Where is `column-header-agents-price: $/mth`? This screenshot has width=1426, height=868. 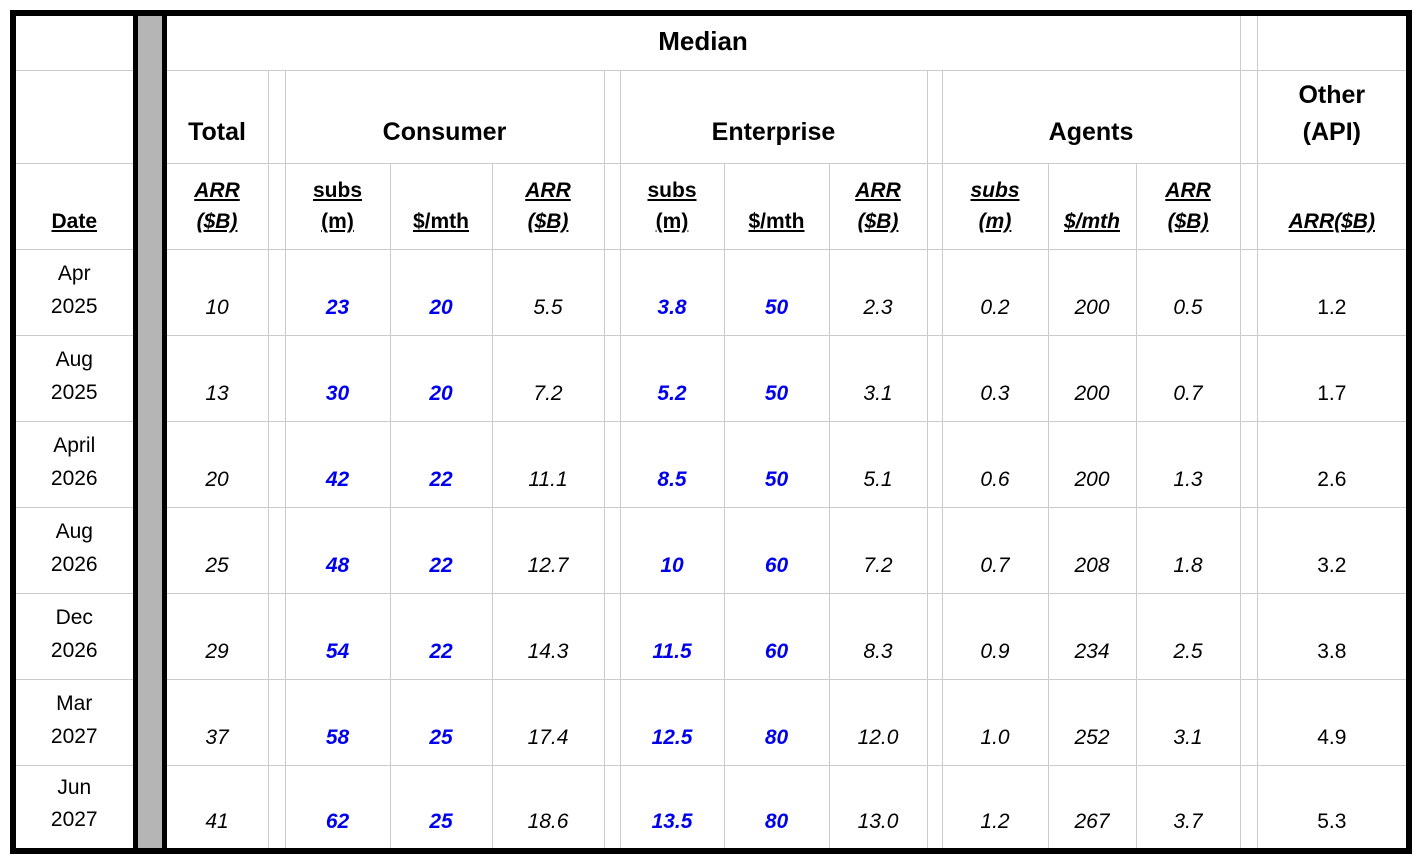 column-header-agents-price: $/mth is located at coordinates (1092, 206).